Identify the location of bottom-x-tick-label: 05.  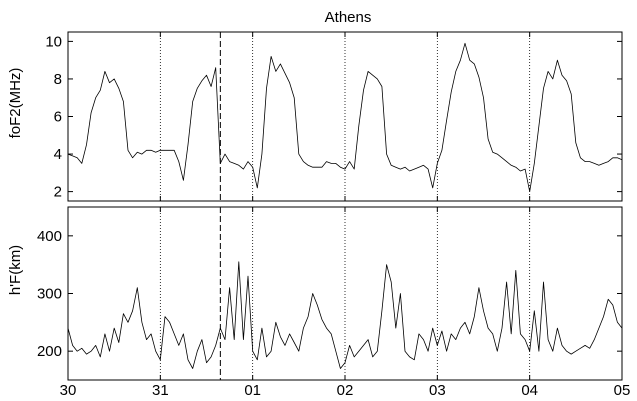
(622, 389).